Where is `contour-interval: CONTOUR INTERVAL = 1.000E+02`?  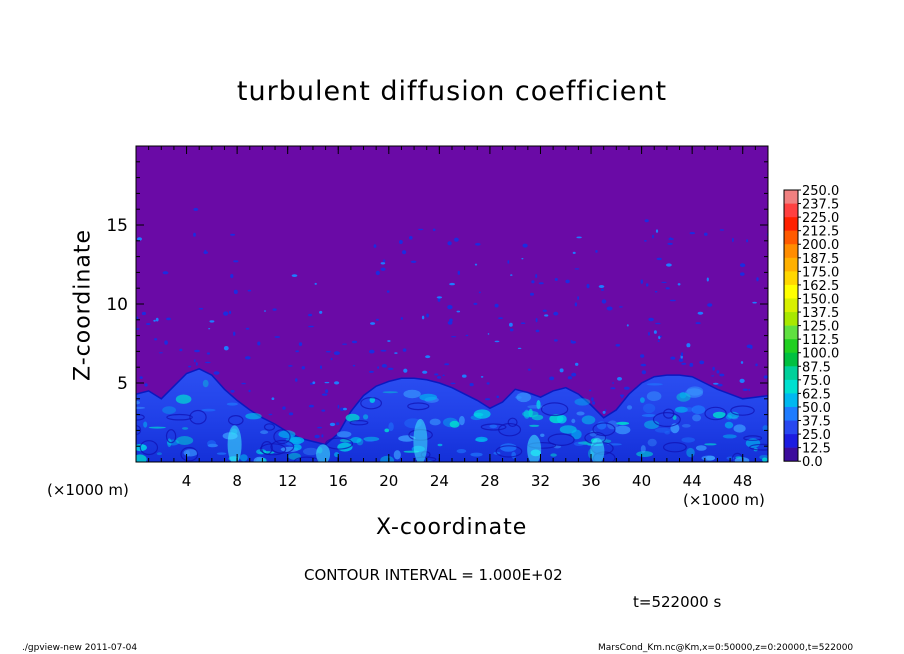
contour-interval: CONTOUR INTERVAL = 1.000E+02 is located at coordinates (433, 575).